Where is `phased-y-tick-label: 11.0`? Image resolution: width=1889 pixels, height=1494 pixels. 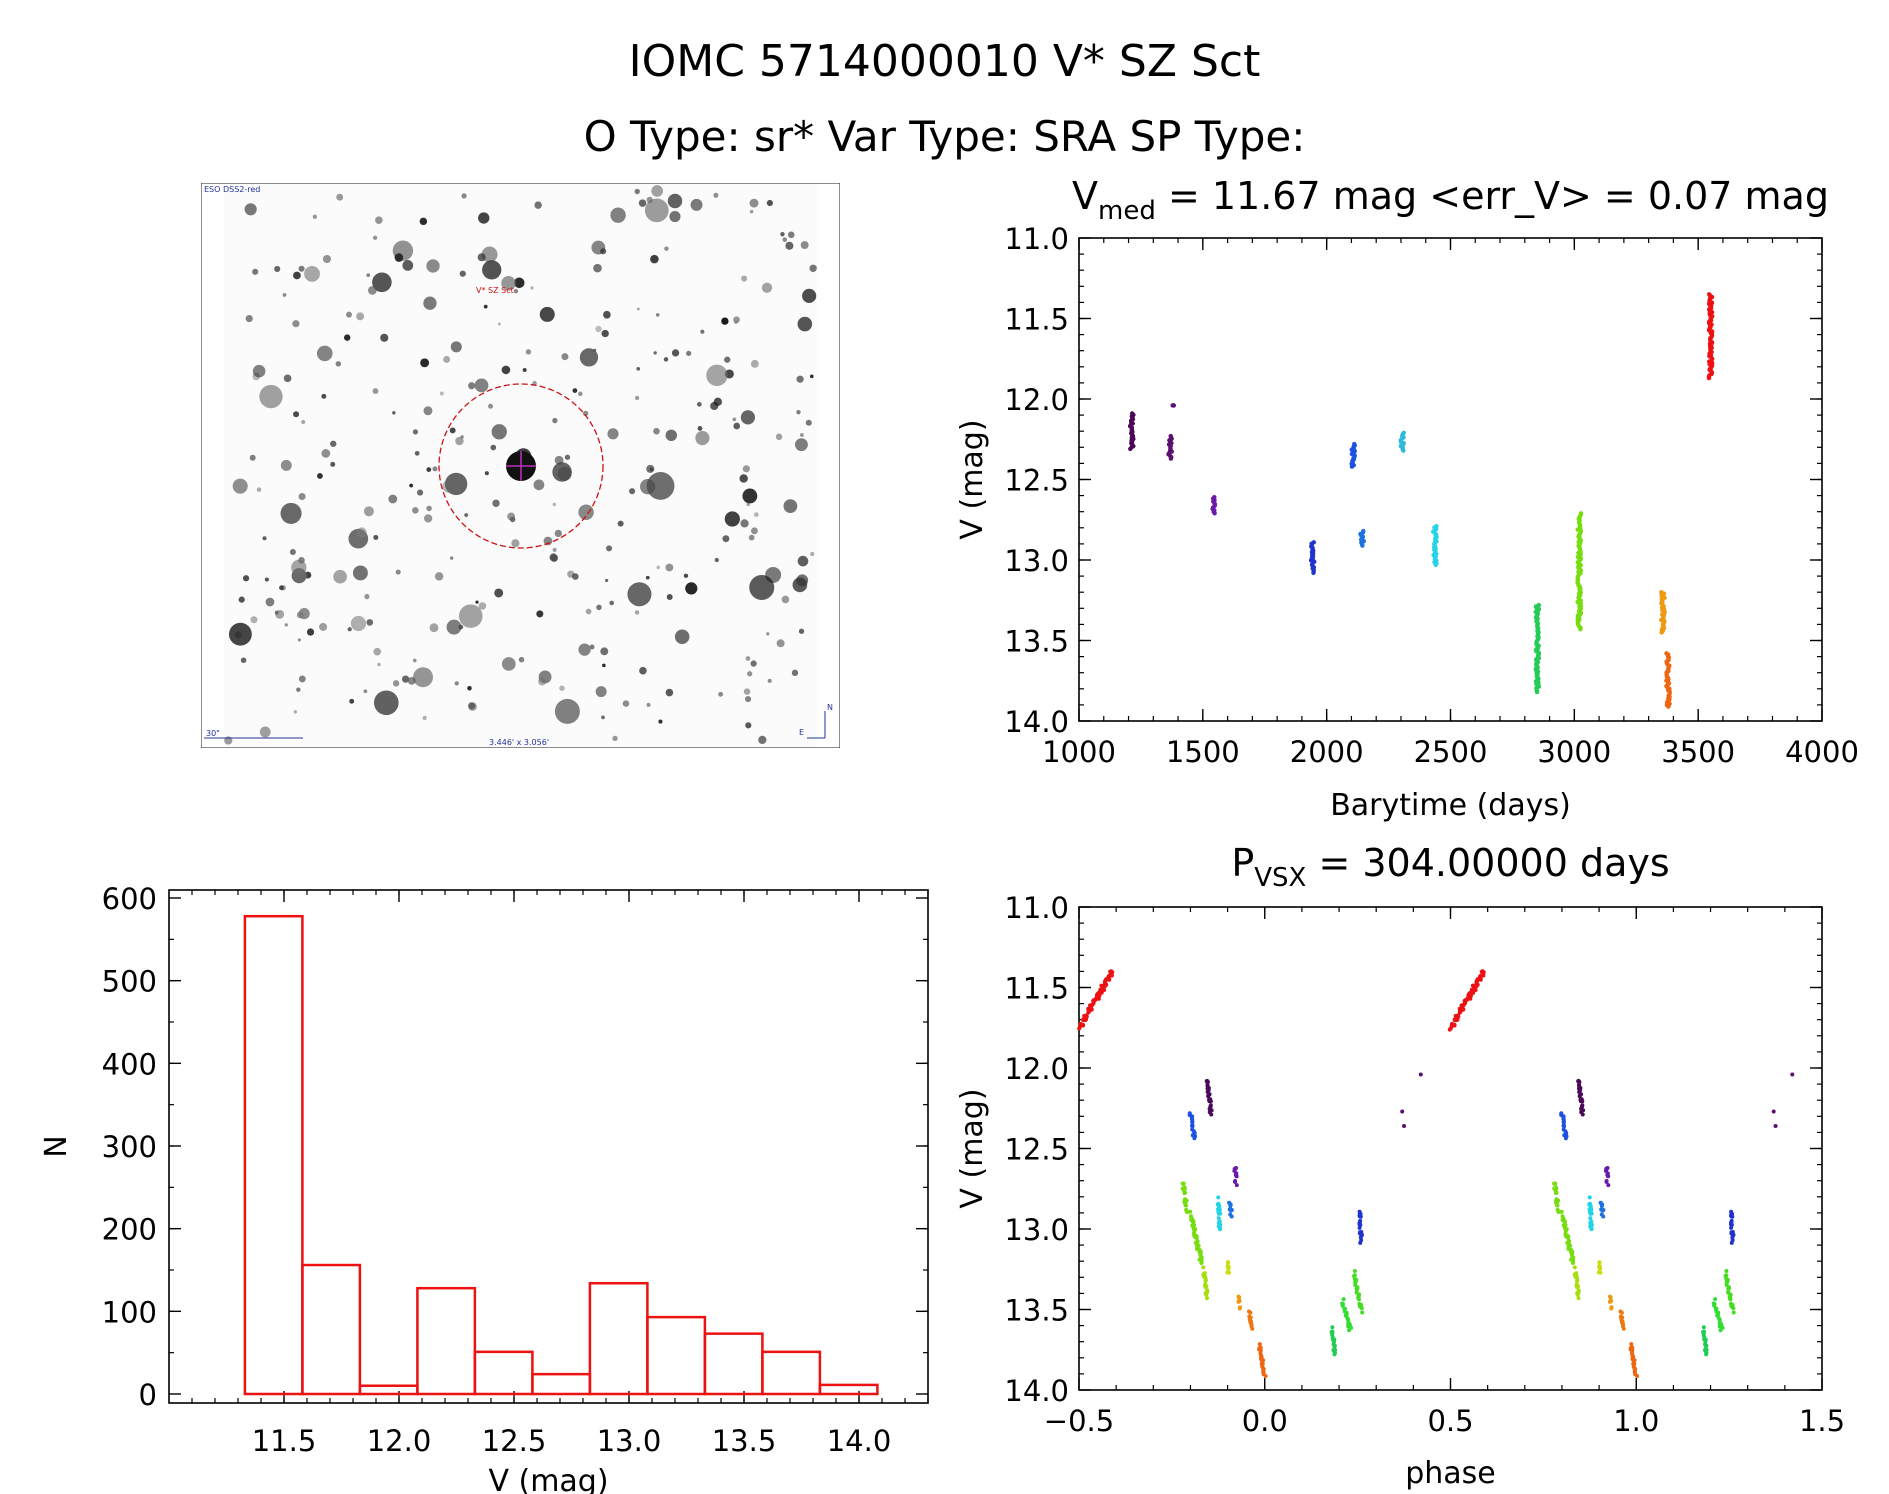 phased-y-tick-label: 11.0 is located at coordinates (1036, 908).